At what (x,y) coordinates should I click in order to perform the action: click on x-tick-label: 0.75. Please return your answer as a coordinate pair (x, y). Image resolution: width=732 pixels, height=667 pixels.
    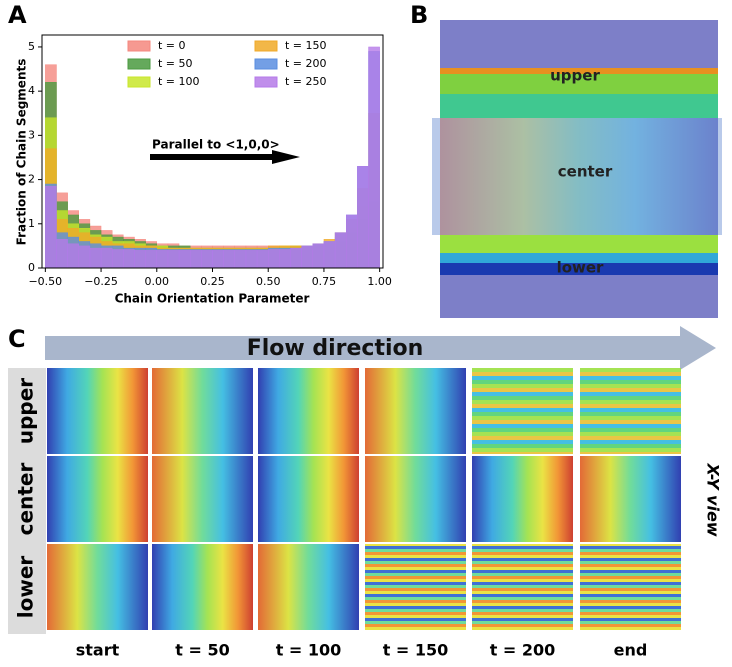
    Looking at the image, I should click on (324, 281).